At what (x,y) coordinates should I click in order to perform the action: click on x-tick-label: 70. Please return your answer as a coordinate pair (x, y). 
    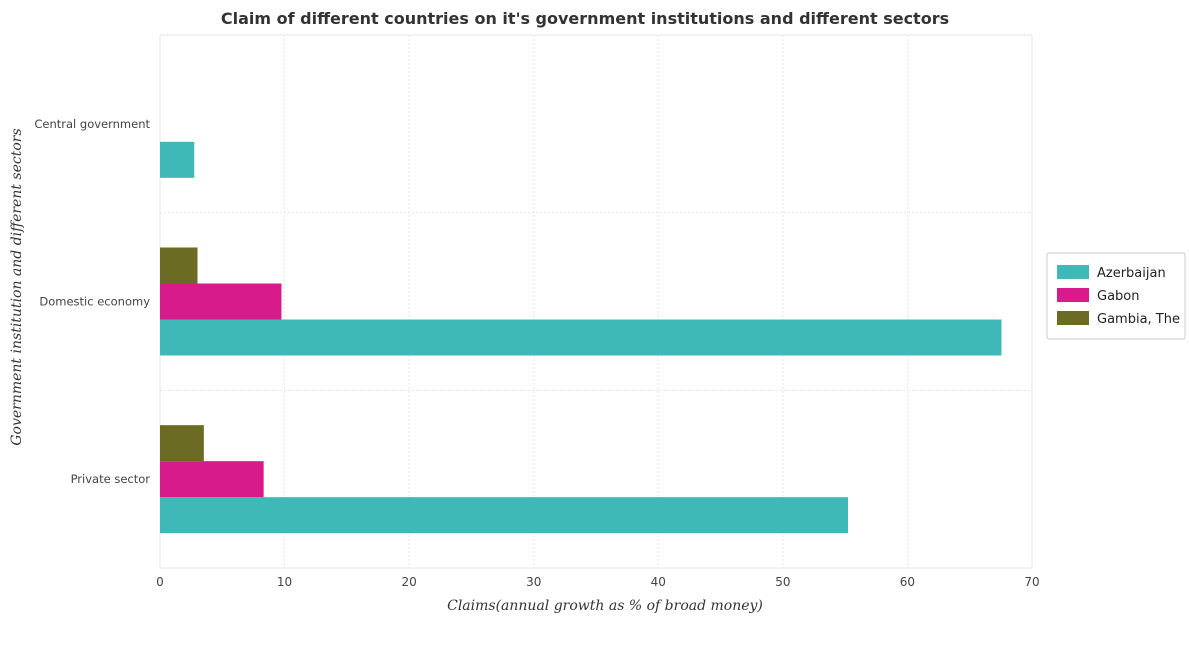
    Looking at the image, I should click on (1031, 582).